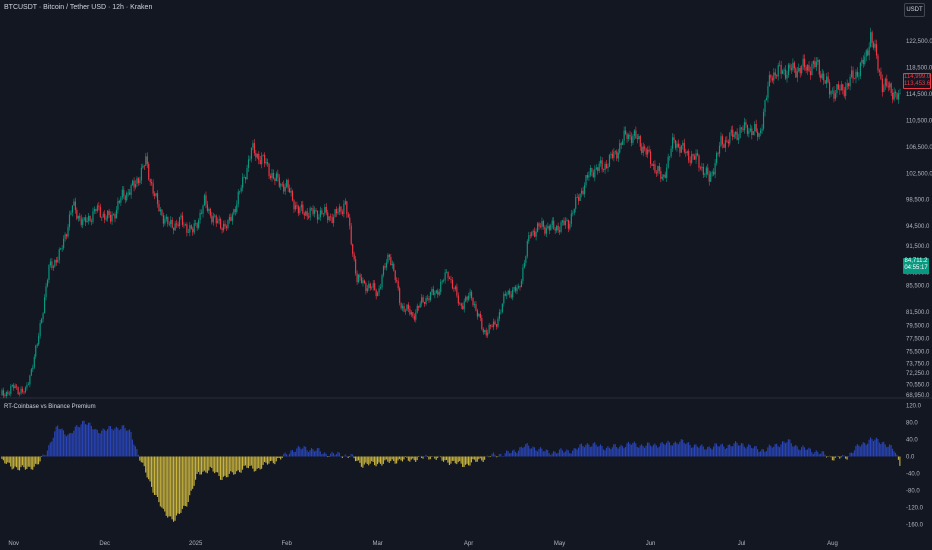 This screenshot has width=932, height=550. I want to click on premium-axis-tick: -160.0, so click(915, 526).